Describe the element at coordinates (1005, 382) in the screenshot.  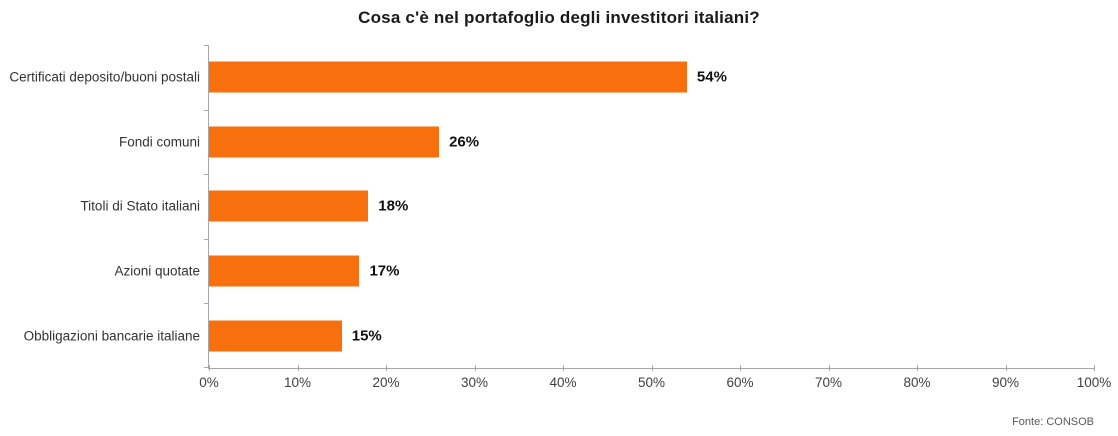
I see `x-axis-label: 90%` at that location.